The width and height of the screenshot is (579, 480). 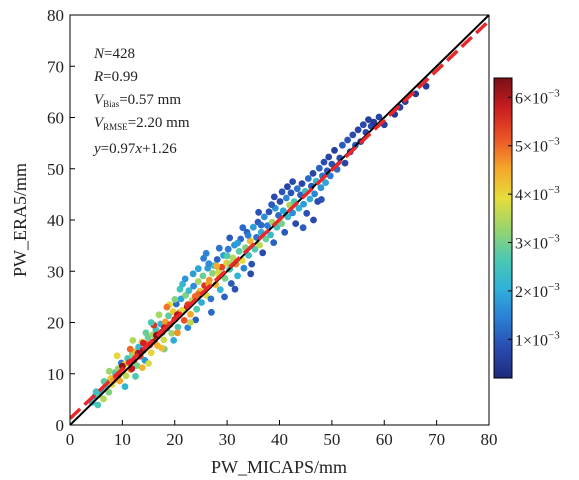 I want to click on y-axis: 0 10 20 30 40 50 60 70 80, so click(x=61, y=220).